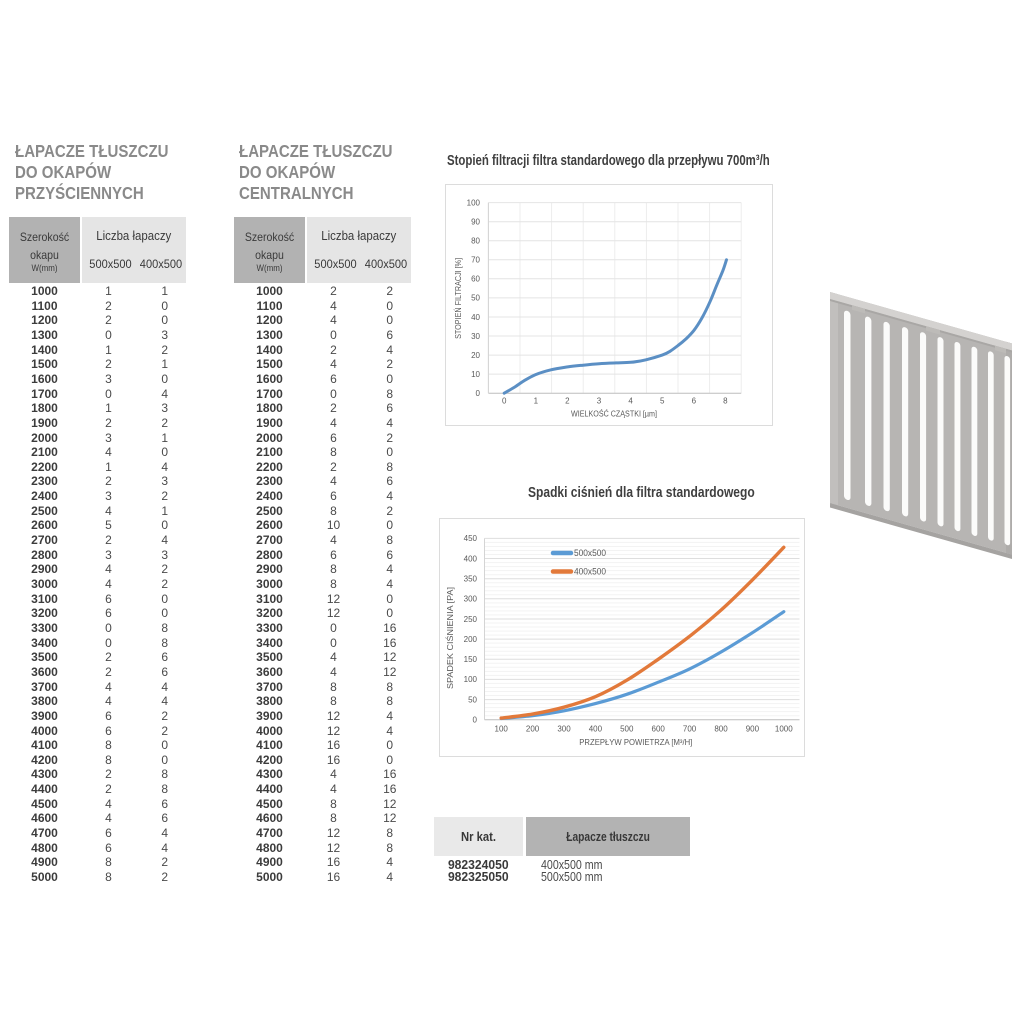  Describe the element at coordinates (627, 729) in the screenshot. I see `svg-text: 500` at that location.